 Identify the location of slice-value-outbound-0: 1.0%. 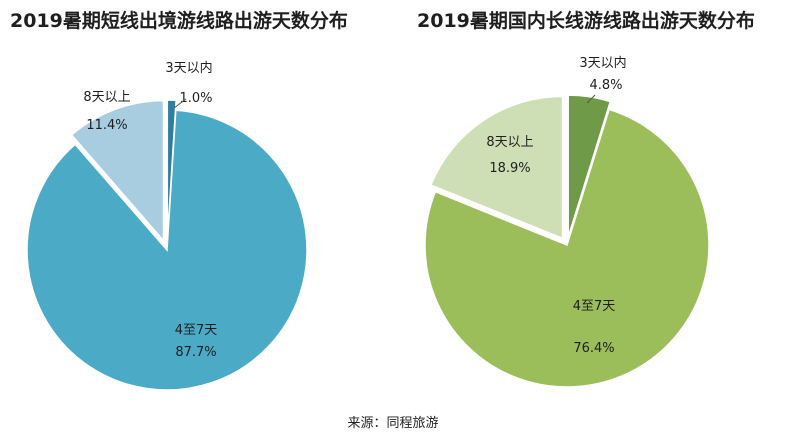
(195, 98).